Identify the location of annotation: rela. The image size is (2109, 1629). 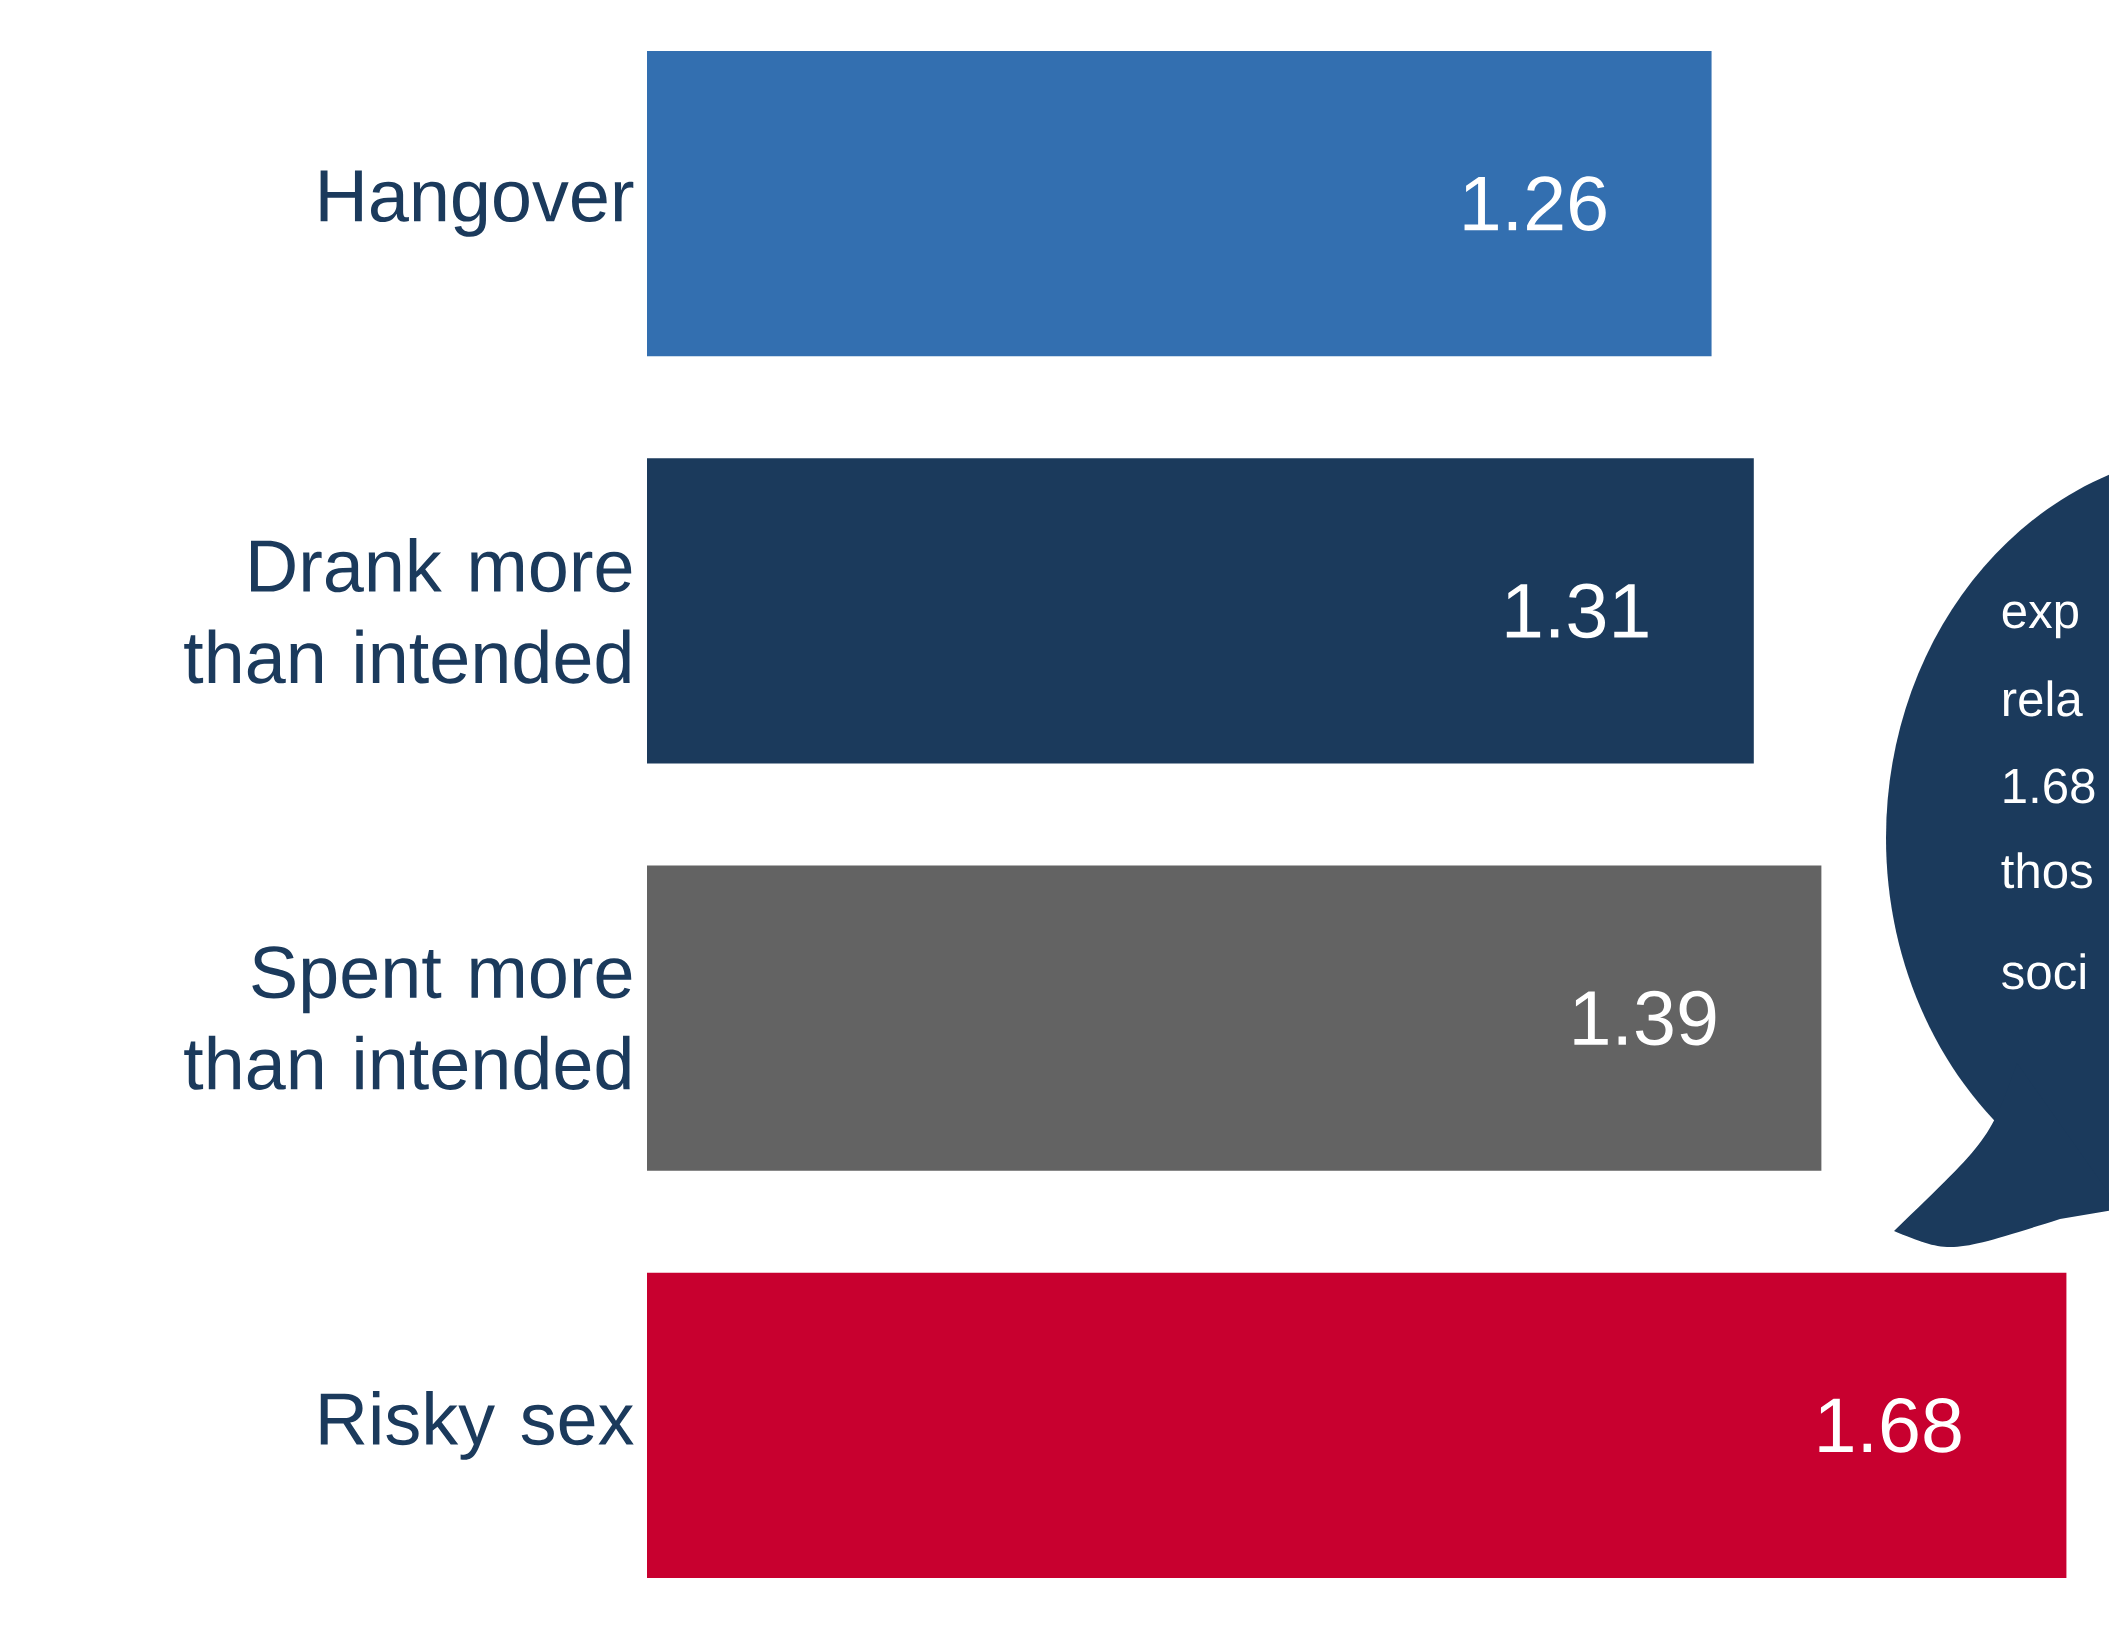
(2043, 698).